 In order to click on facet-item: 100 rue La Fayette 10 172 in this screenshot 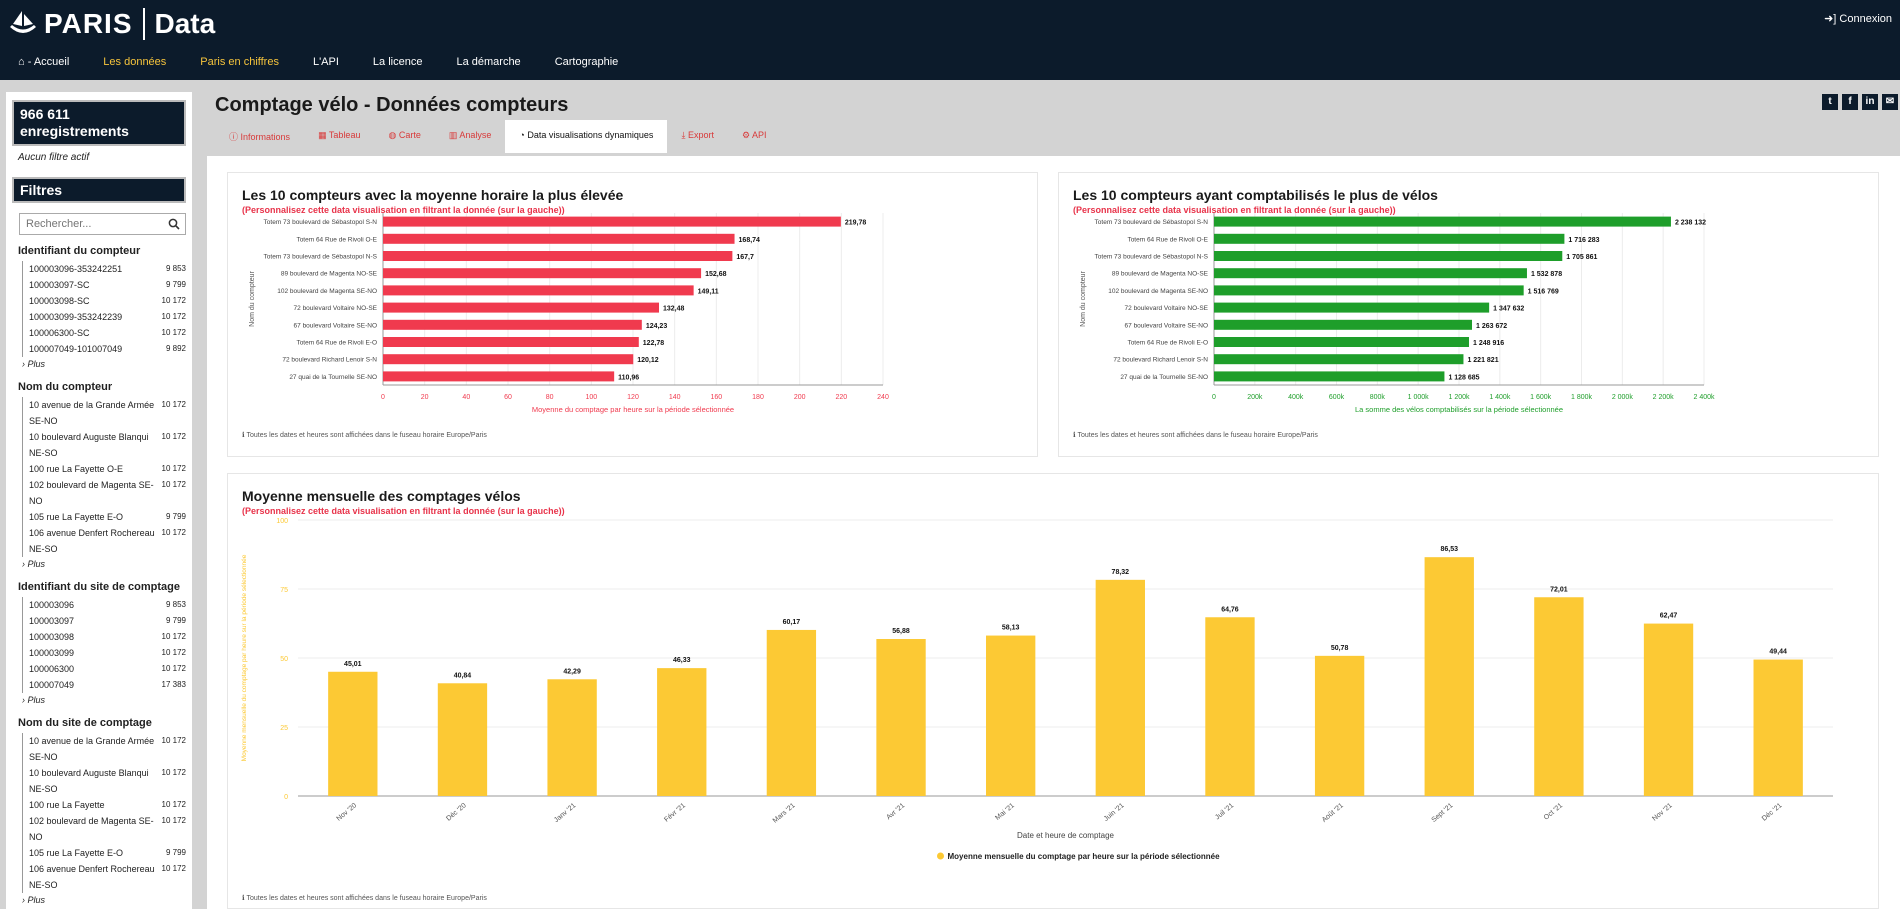, I will do `click(107, 805)`.